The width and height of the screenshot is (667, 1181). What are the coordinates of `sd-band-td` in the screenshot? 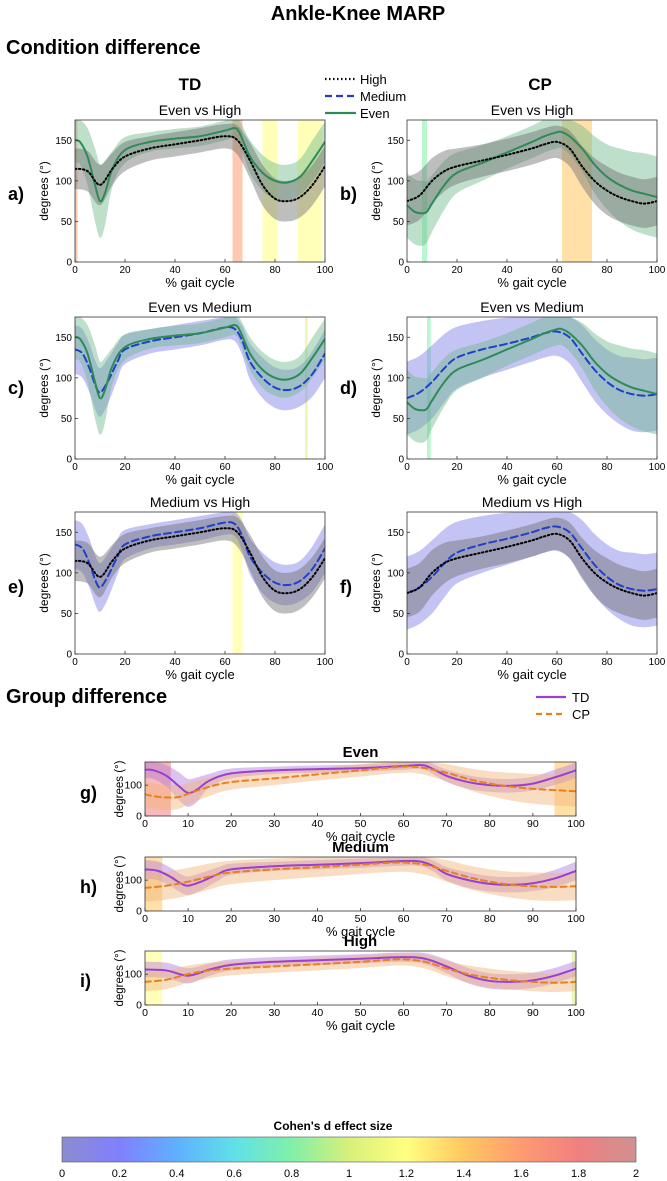 It's located at (360, 876).